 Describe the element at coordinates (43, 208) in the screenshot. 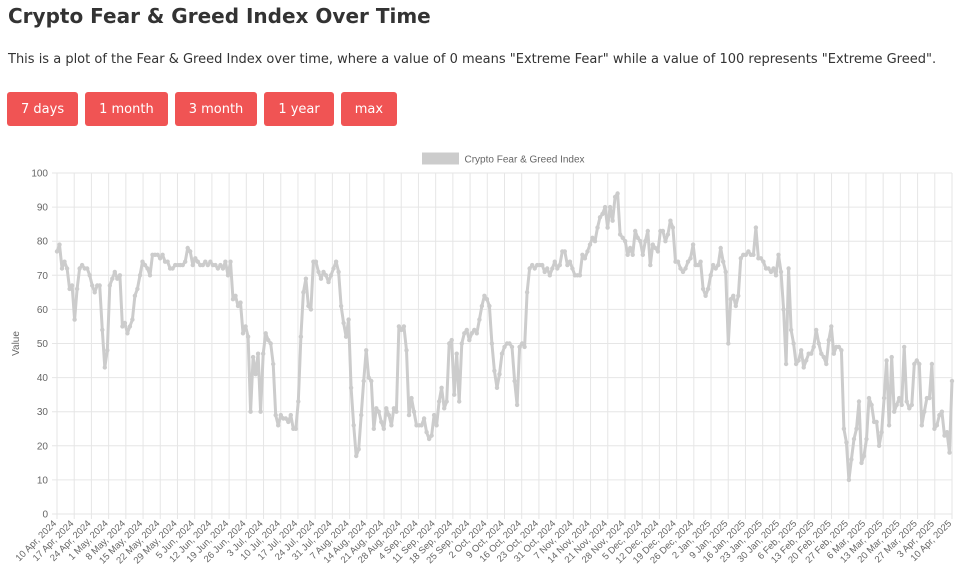

I see `y-tick-label: 90` at that location.